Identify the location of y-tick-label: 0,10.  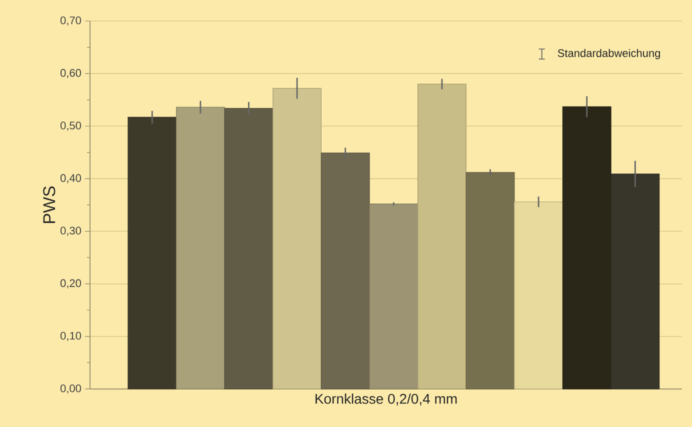
(71, 336).